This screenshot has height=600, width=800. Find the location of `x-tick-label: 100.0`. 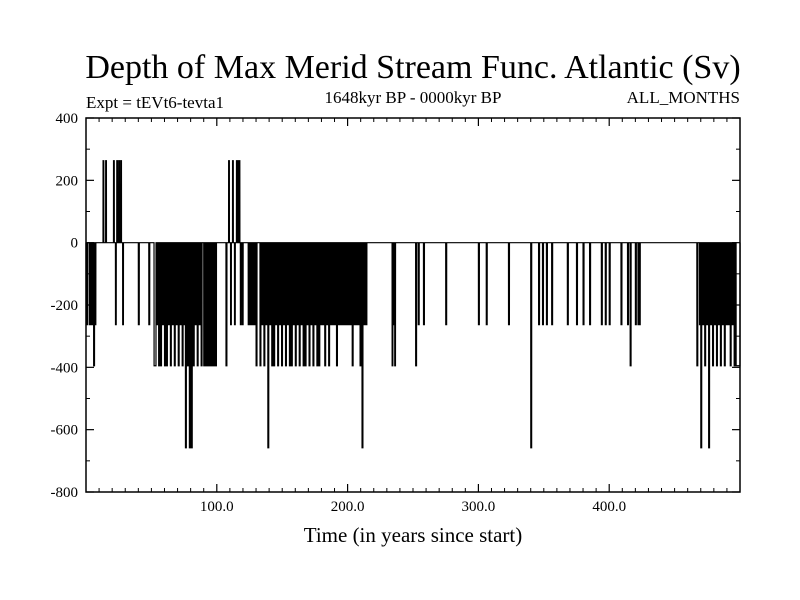

x-tick-label: 100.0 is located at coordinates (217, 507).